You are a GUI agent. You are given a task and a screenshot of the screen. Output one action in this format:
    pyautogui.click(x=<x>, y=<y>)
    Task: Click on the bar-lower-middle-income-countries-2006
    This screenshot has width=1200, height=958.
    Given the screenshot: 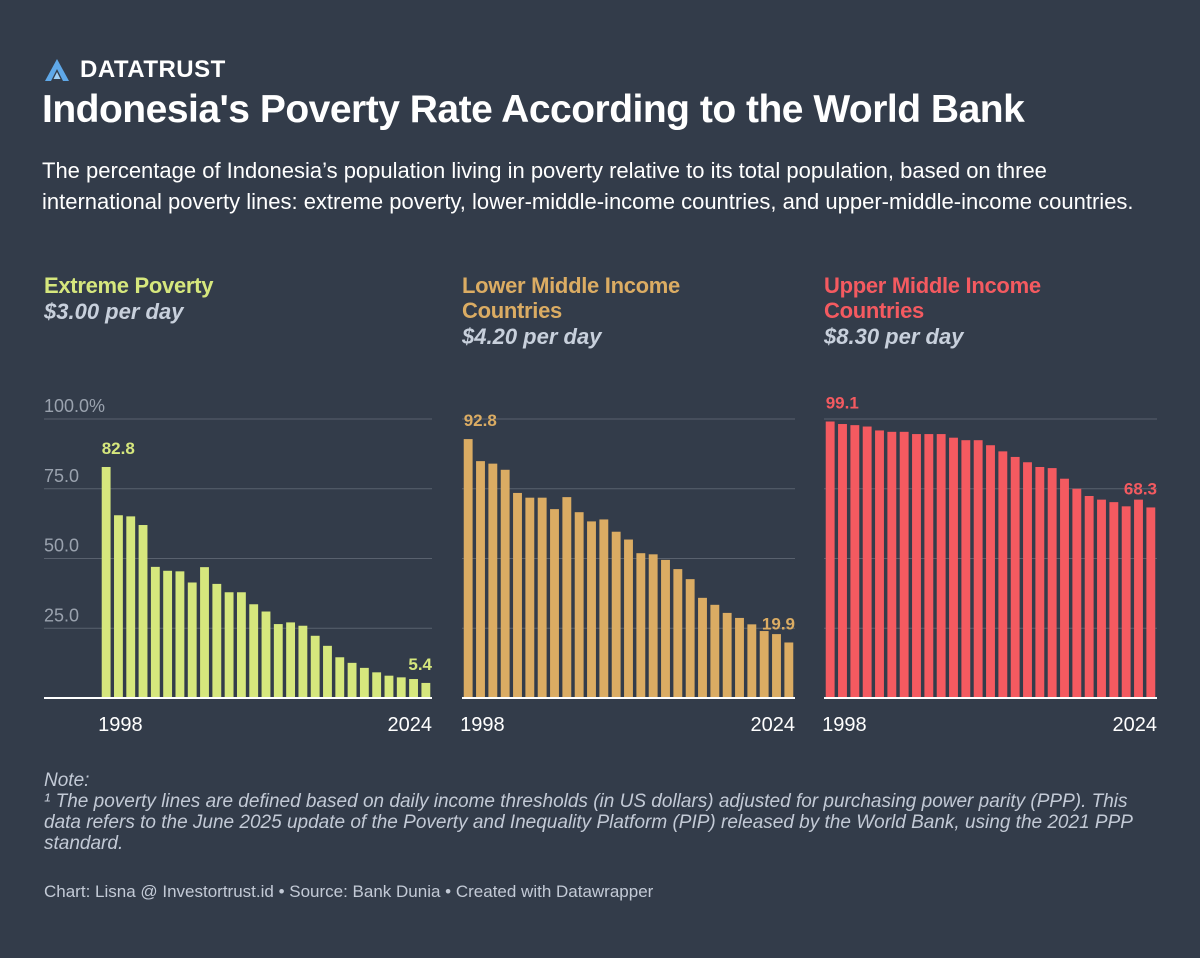 What is the action you would take?
    pyautogui.click(x=567, y=597)
    